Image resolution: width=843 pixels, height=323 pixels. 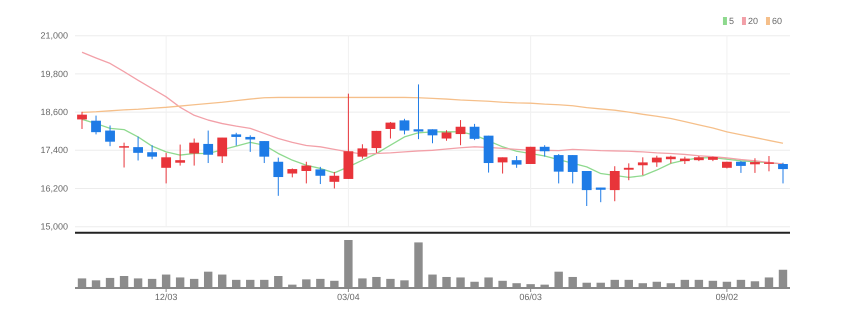 I want to click on legend-label: 20, so click(x=753, y=21).